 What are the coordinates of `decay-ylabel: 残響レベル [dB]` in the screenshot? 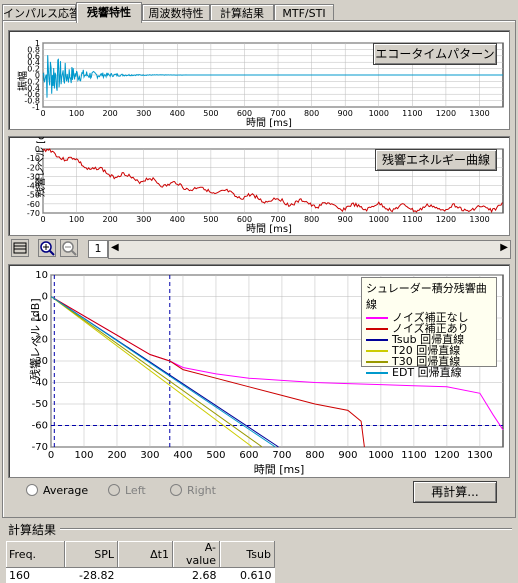 It's located at (35, 339).